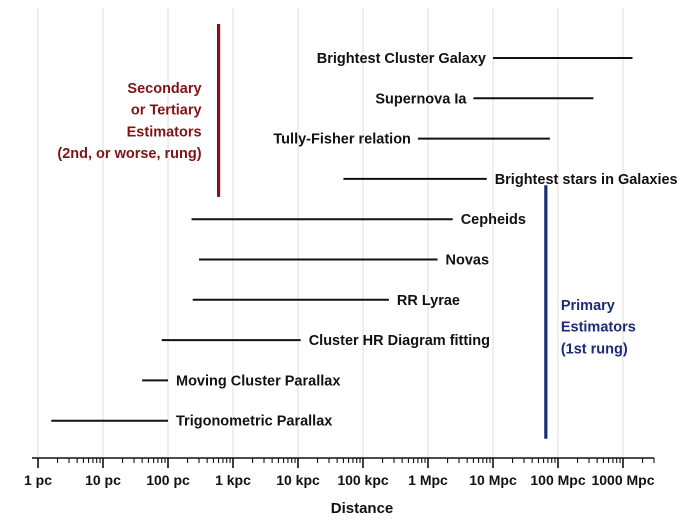  I want to click on x-tick-label: 1 Mpc, so click(428, 480).